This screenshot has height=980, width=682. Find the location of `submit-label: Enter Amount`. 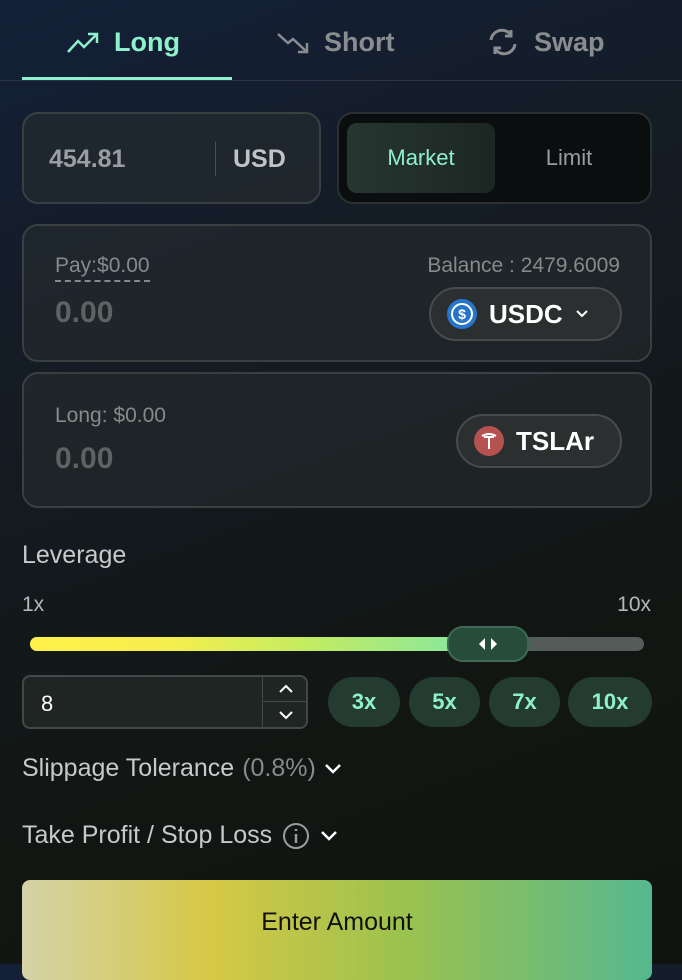

submit-label: Enter Amount is located at coordinates (337, 922).